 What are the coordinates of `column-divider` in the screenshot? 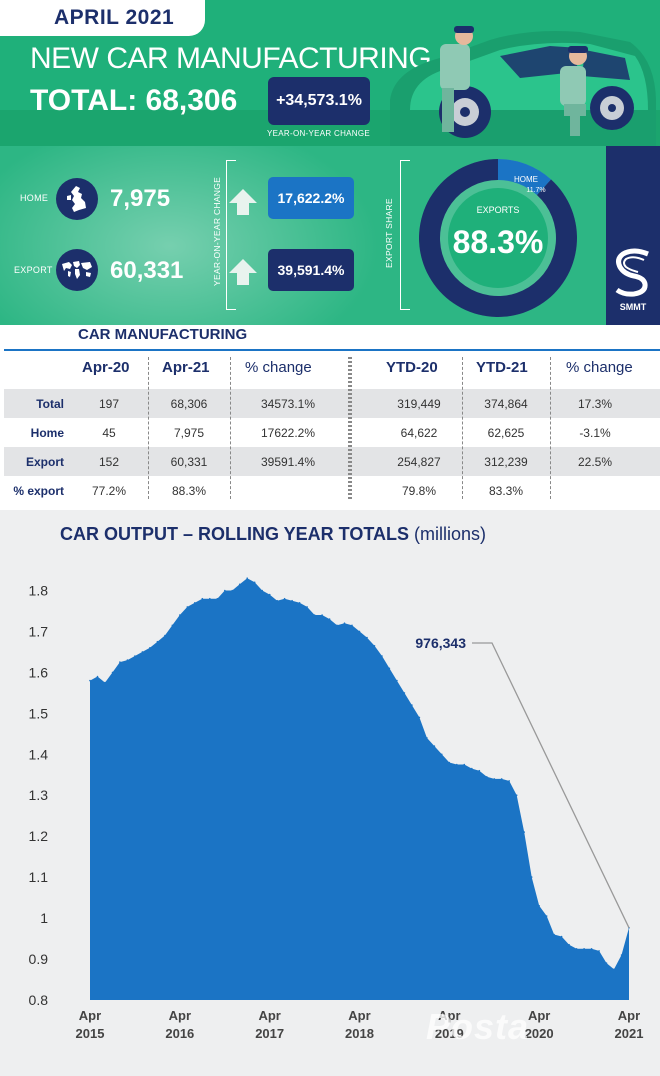 It's located at (148, 428).